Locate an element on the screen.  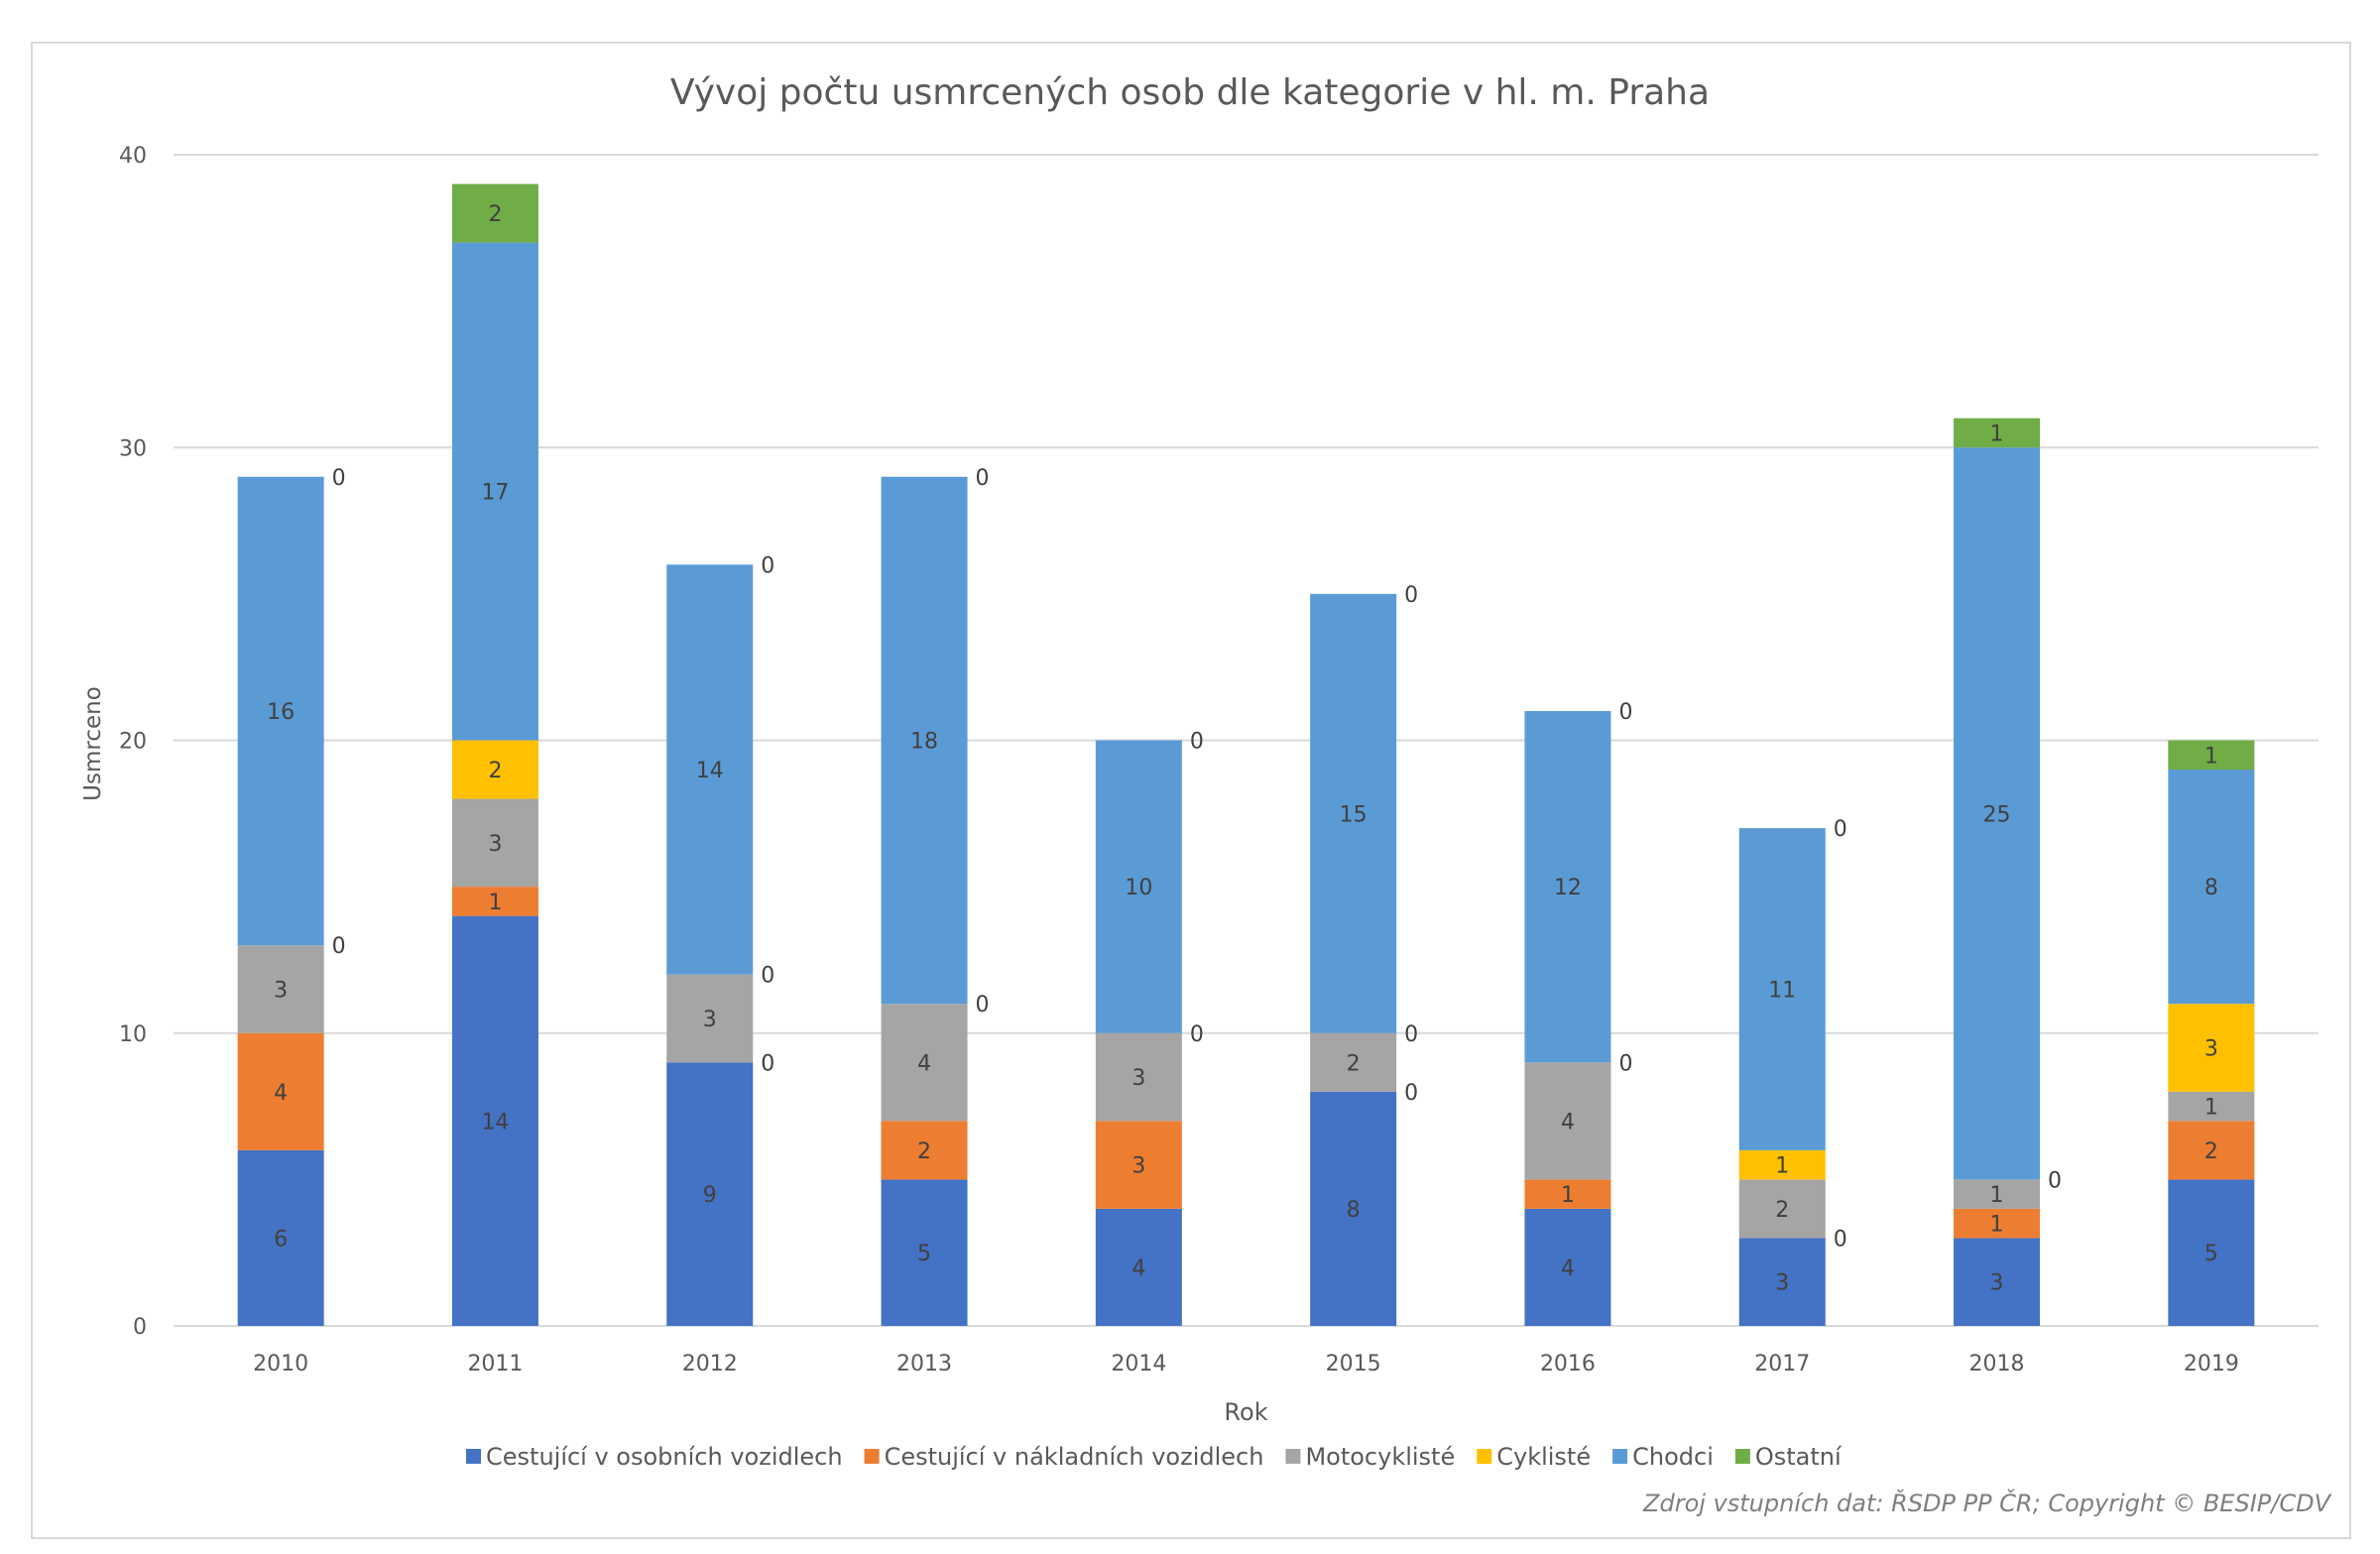
legend-label: Cestující v nákladních vozidlech is located at coordinates (1074, 1457).